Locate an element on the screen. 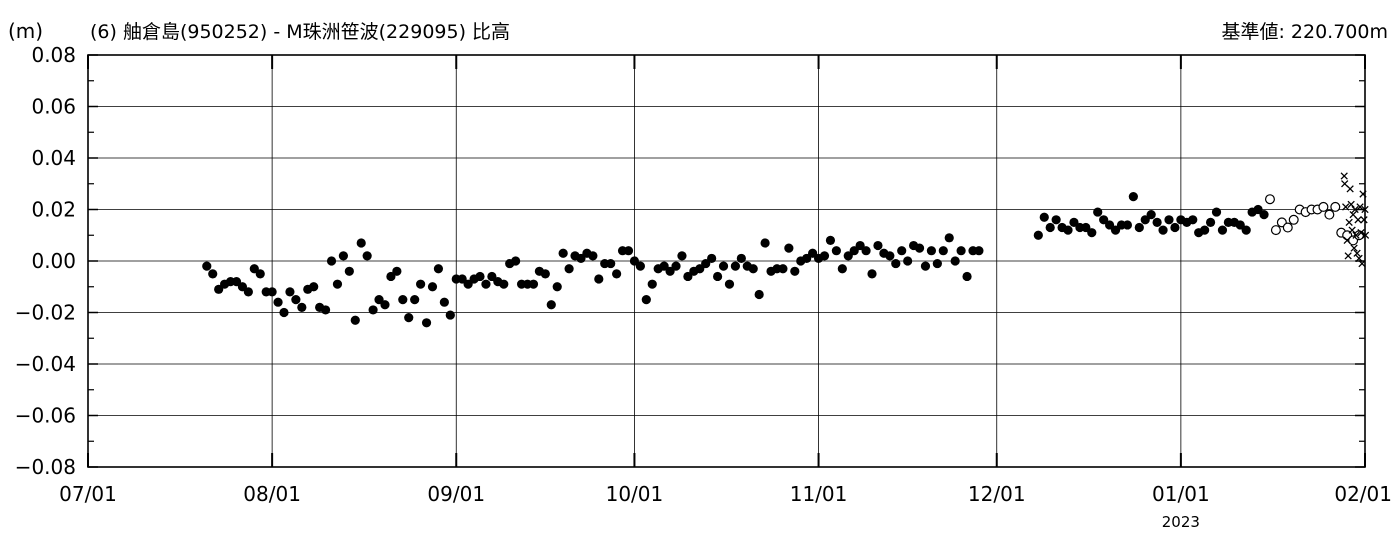 This screenshot has width=1396, height=533. y-axis-unit: (m) is located at coordinates (25, 31).